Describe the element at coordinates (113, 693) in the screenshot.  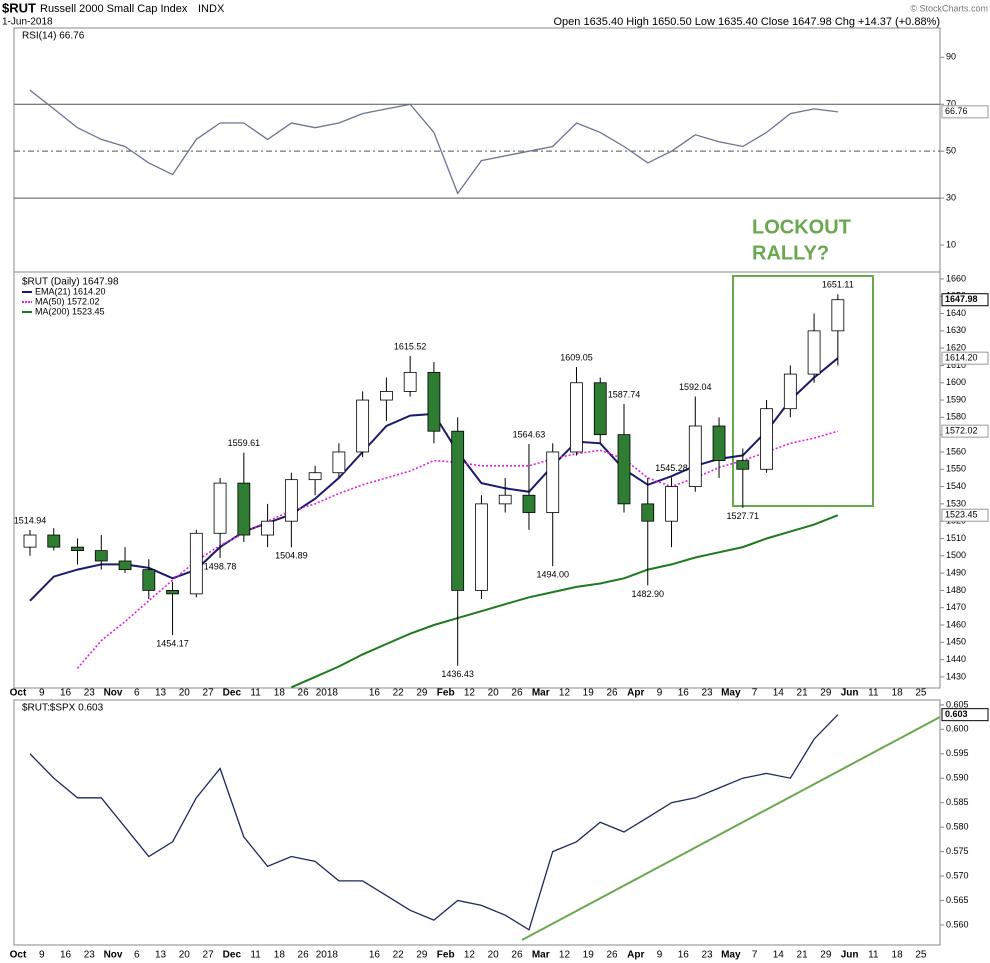
I see `x-tick-label: Nov` at that location.